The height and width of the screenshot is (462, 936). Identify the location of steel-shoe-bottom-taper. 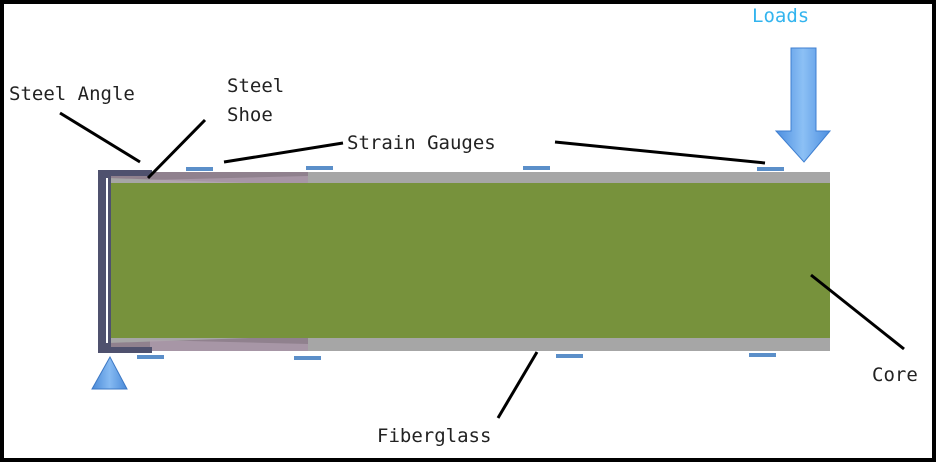
(229, 345).